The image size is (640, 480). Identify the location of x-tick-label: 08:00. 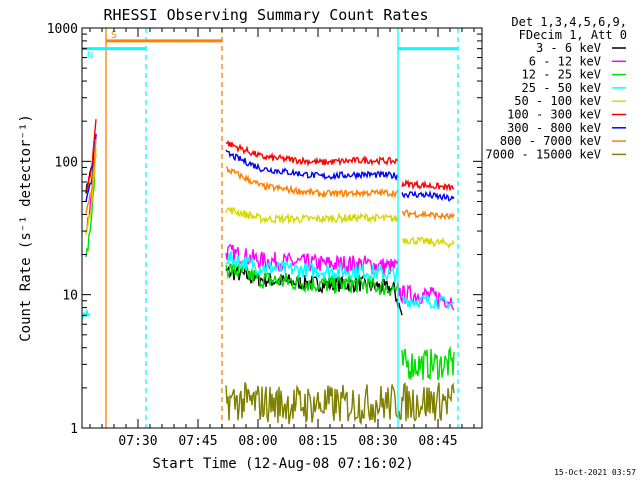
(257, 441).